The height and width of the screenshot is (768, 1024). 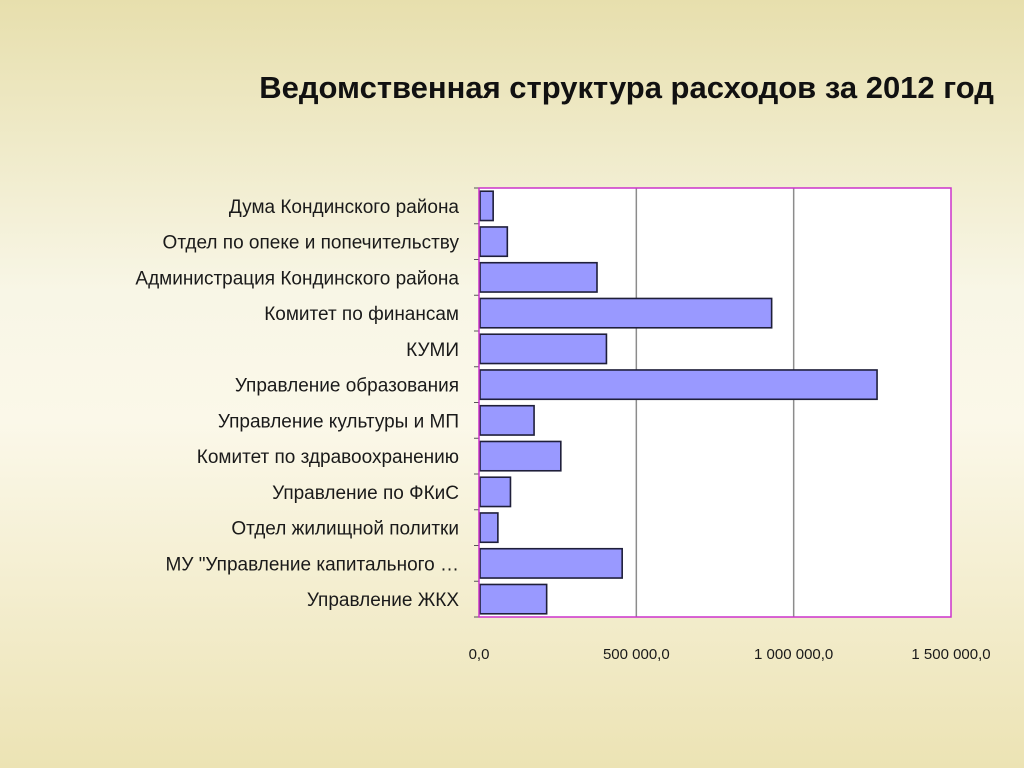 I want to click on category-label: КУМИ, so click(x=432, y=350).